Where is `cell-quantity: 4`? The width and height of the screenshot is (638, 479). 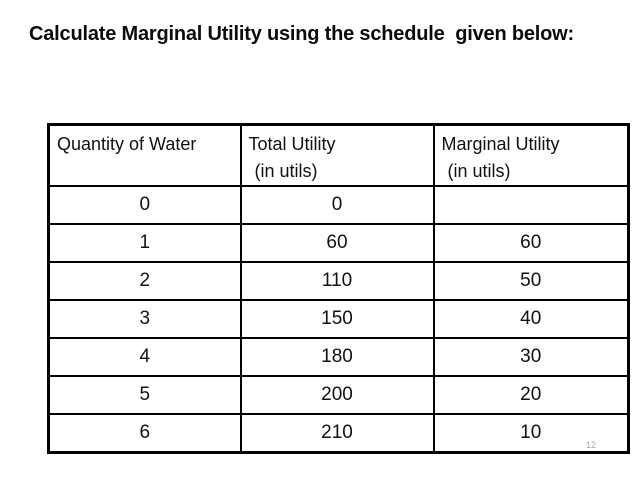
cell-quantity: 4 is located at coordinates (144, 357).